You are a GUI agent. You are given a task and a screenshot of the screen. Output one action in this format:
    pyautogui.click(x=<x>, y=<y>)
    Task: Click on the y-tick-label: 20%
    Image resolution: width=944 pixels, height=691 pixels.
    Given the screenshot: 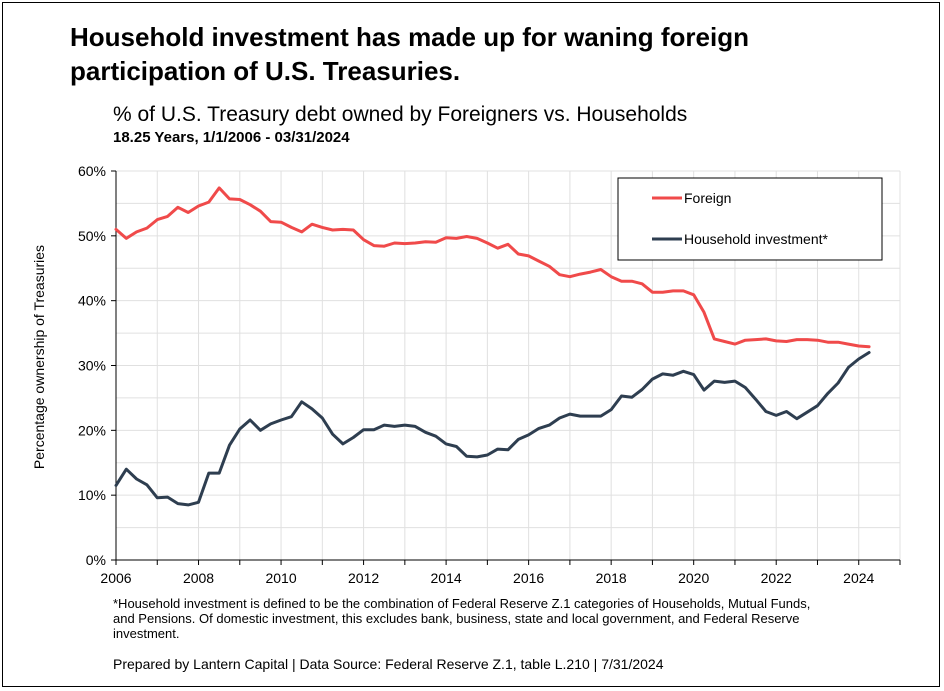 What is the action you would take?
    pyautogui.click(x=92, y=430)
    